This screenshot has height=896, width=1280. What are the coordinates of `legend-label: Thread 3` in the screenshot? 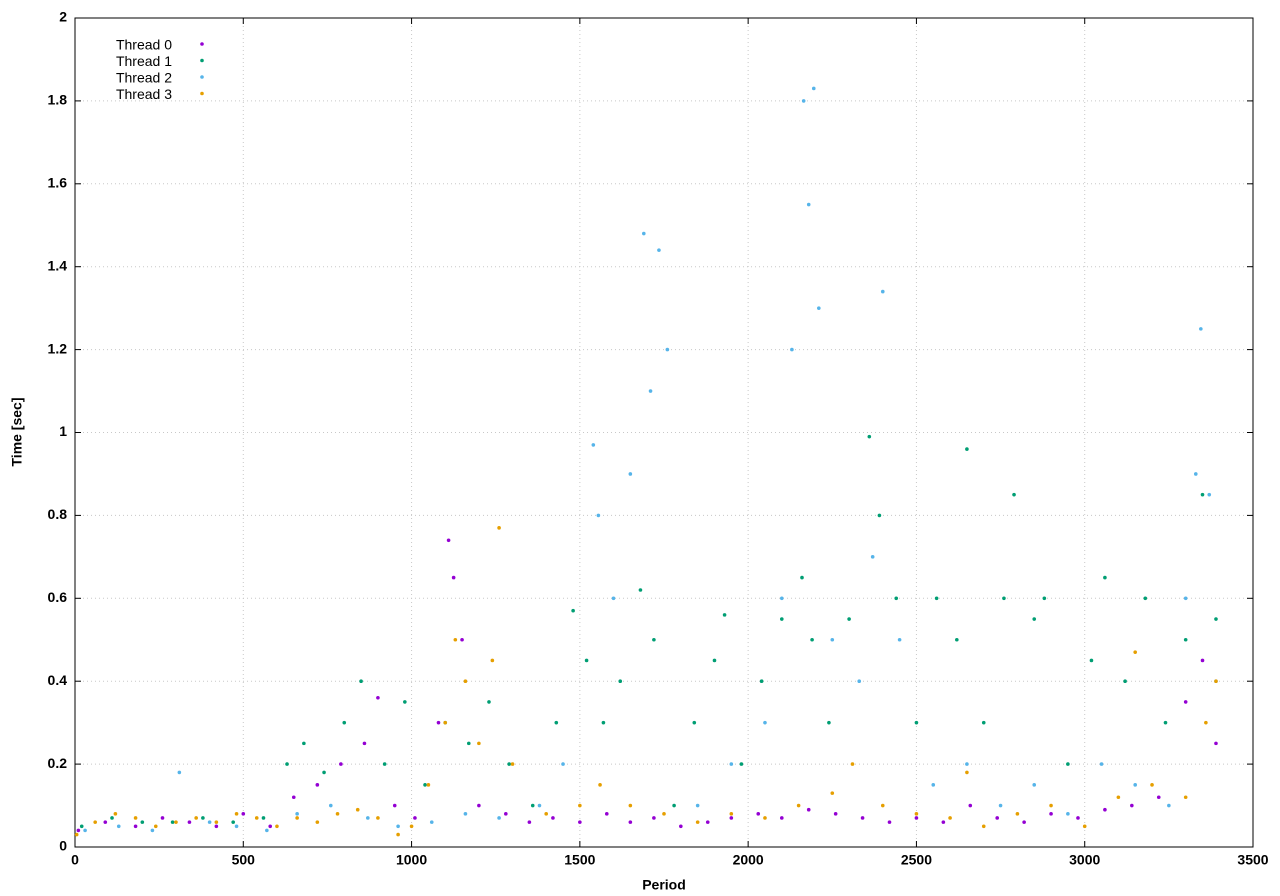 It's located at (144, 94).